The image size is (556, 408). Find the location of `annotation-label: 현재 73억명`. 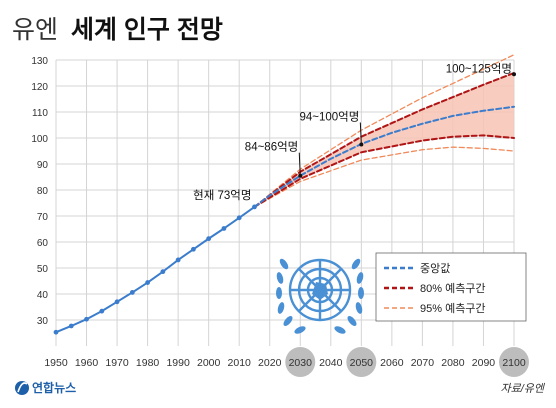

annotation-label: 현재 73억명 is located at coordinates (222, 195).